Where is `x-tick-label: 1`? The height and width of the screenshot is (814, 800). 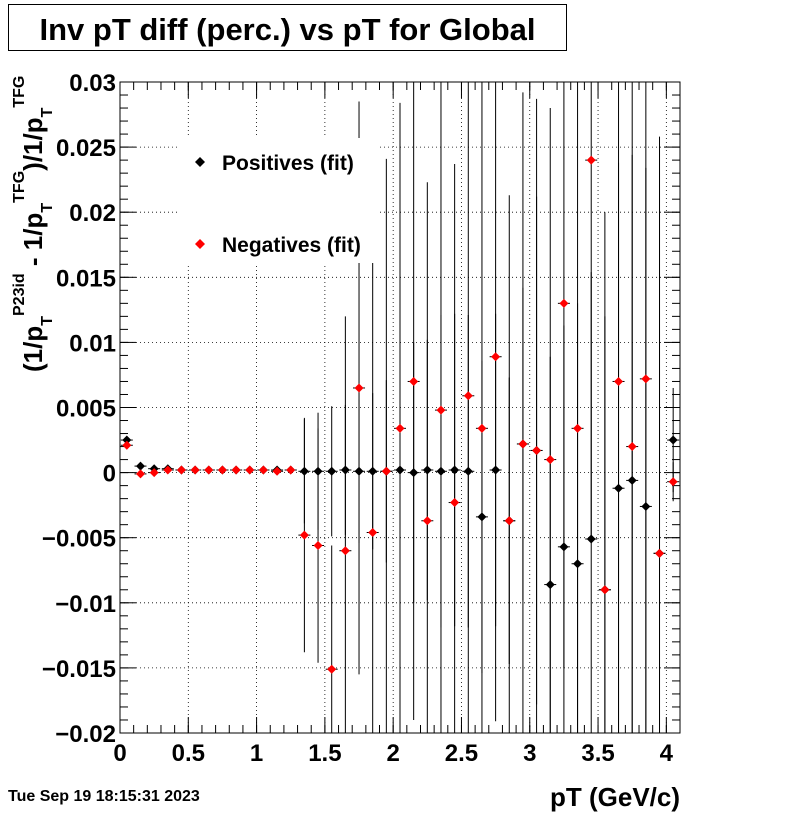
x-tick-label: 1 is located at coordinates (256, 753).